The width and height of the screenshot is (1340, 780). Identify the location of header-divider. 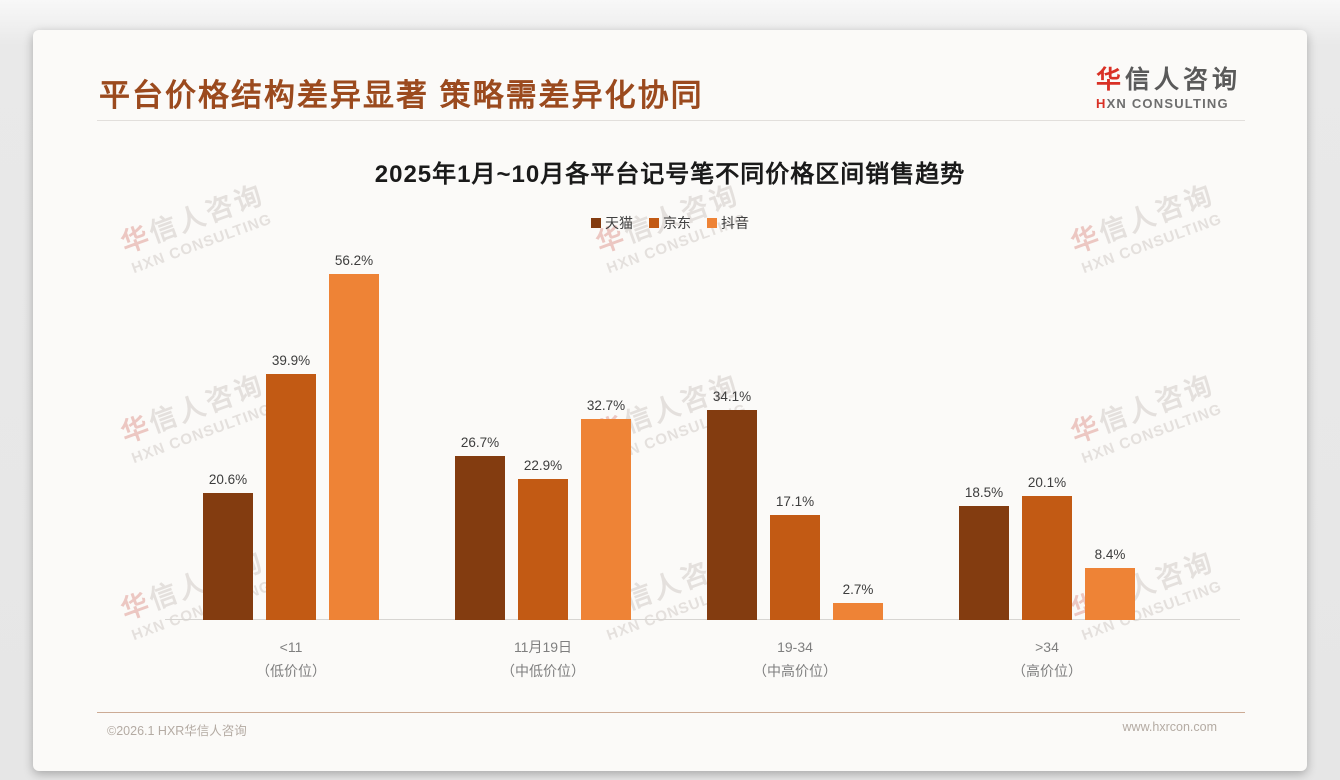
(671, 120).